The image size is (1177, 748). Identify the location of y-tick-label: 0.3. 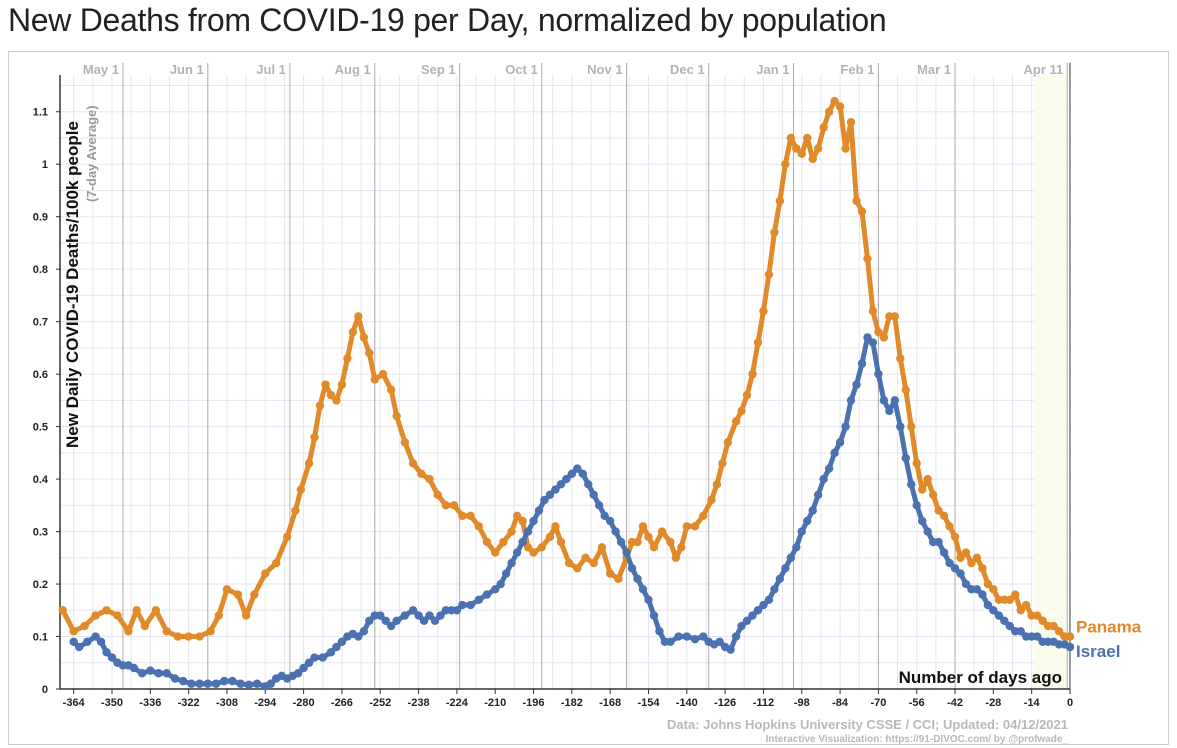
(40, 533).